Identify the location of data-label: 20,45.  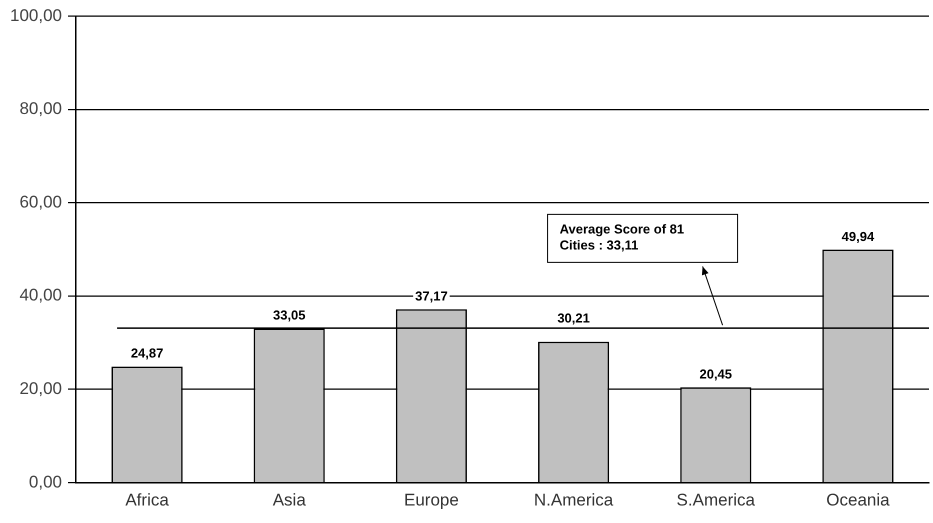
(715, 374).